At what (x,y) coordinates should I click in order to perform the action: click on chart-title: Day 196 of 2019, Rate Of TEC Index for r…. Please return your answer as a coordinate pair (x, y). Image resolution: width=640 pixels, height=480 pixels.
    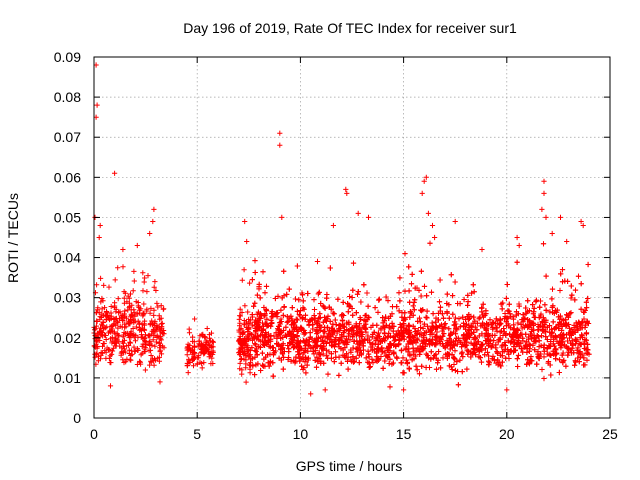
    Looking at the image, I should click on (350, 28).